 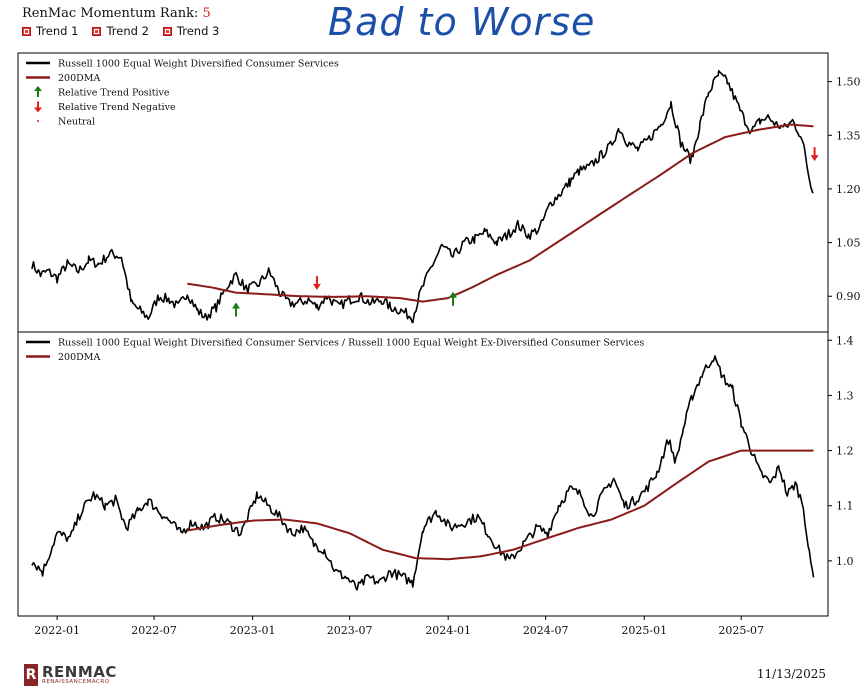 I want to click on xtick-label: 2022-01, so click(x=57, y=630).